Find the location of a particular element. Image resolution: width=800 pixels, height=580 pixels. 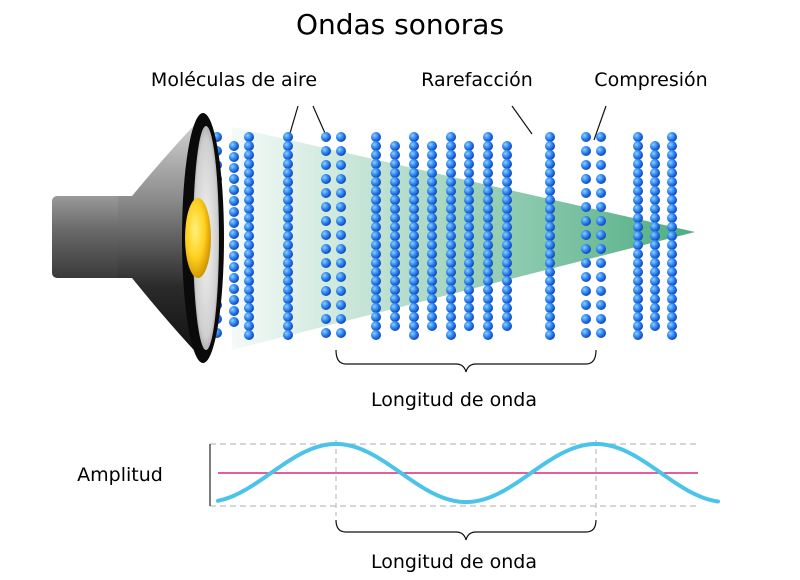

label-compression: Compresión is located at coordinates (650, 80).